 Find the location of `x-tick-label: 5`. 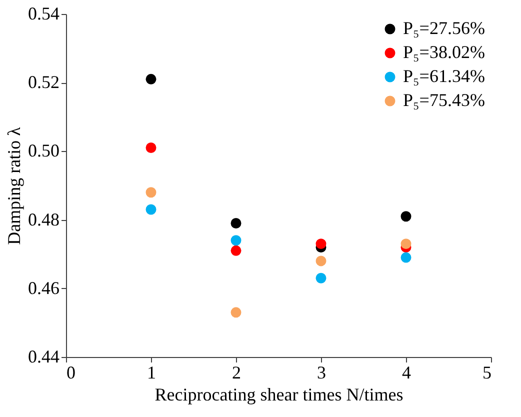

x-tick-label: 5 is located at coordinates (487, 372).